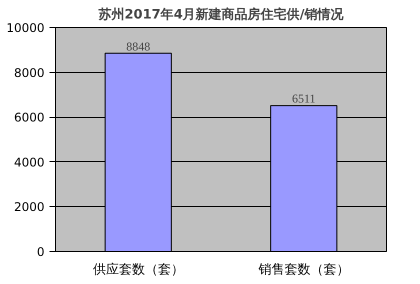 Image resolution: width=420 pixels, height=284 pixels. Describe the element at coordinates (221, 14) in the screenshot. I see `chart-title: 苏州2017年4月新建商品房住宅供/销情况` at that location.